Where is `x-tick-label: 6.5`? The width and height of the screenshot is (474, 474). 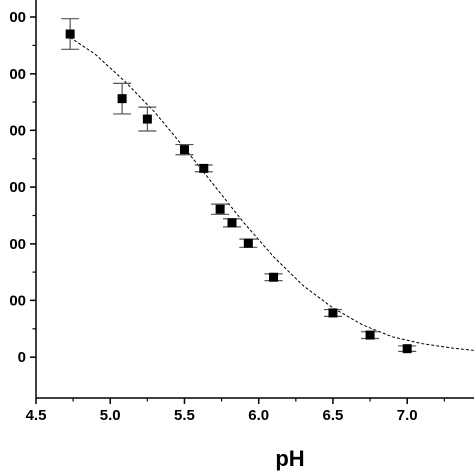 x-tick-label: 6.5 is located at coordinates (333, 415).